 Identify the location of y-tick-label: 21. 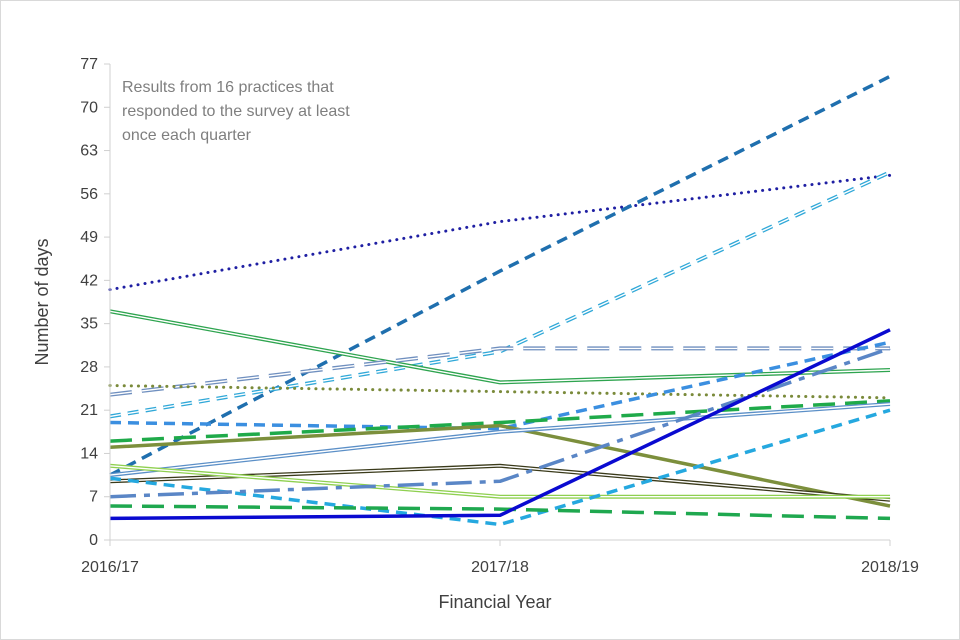
(89, 410).